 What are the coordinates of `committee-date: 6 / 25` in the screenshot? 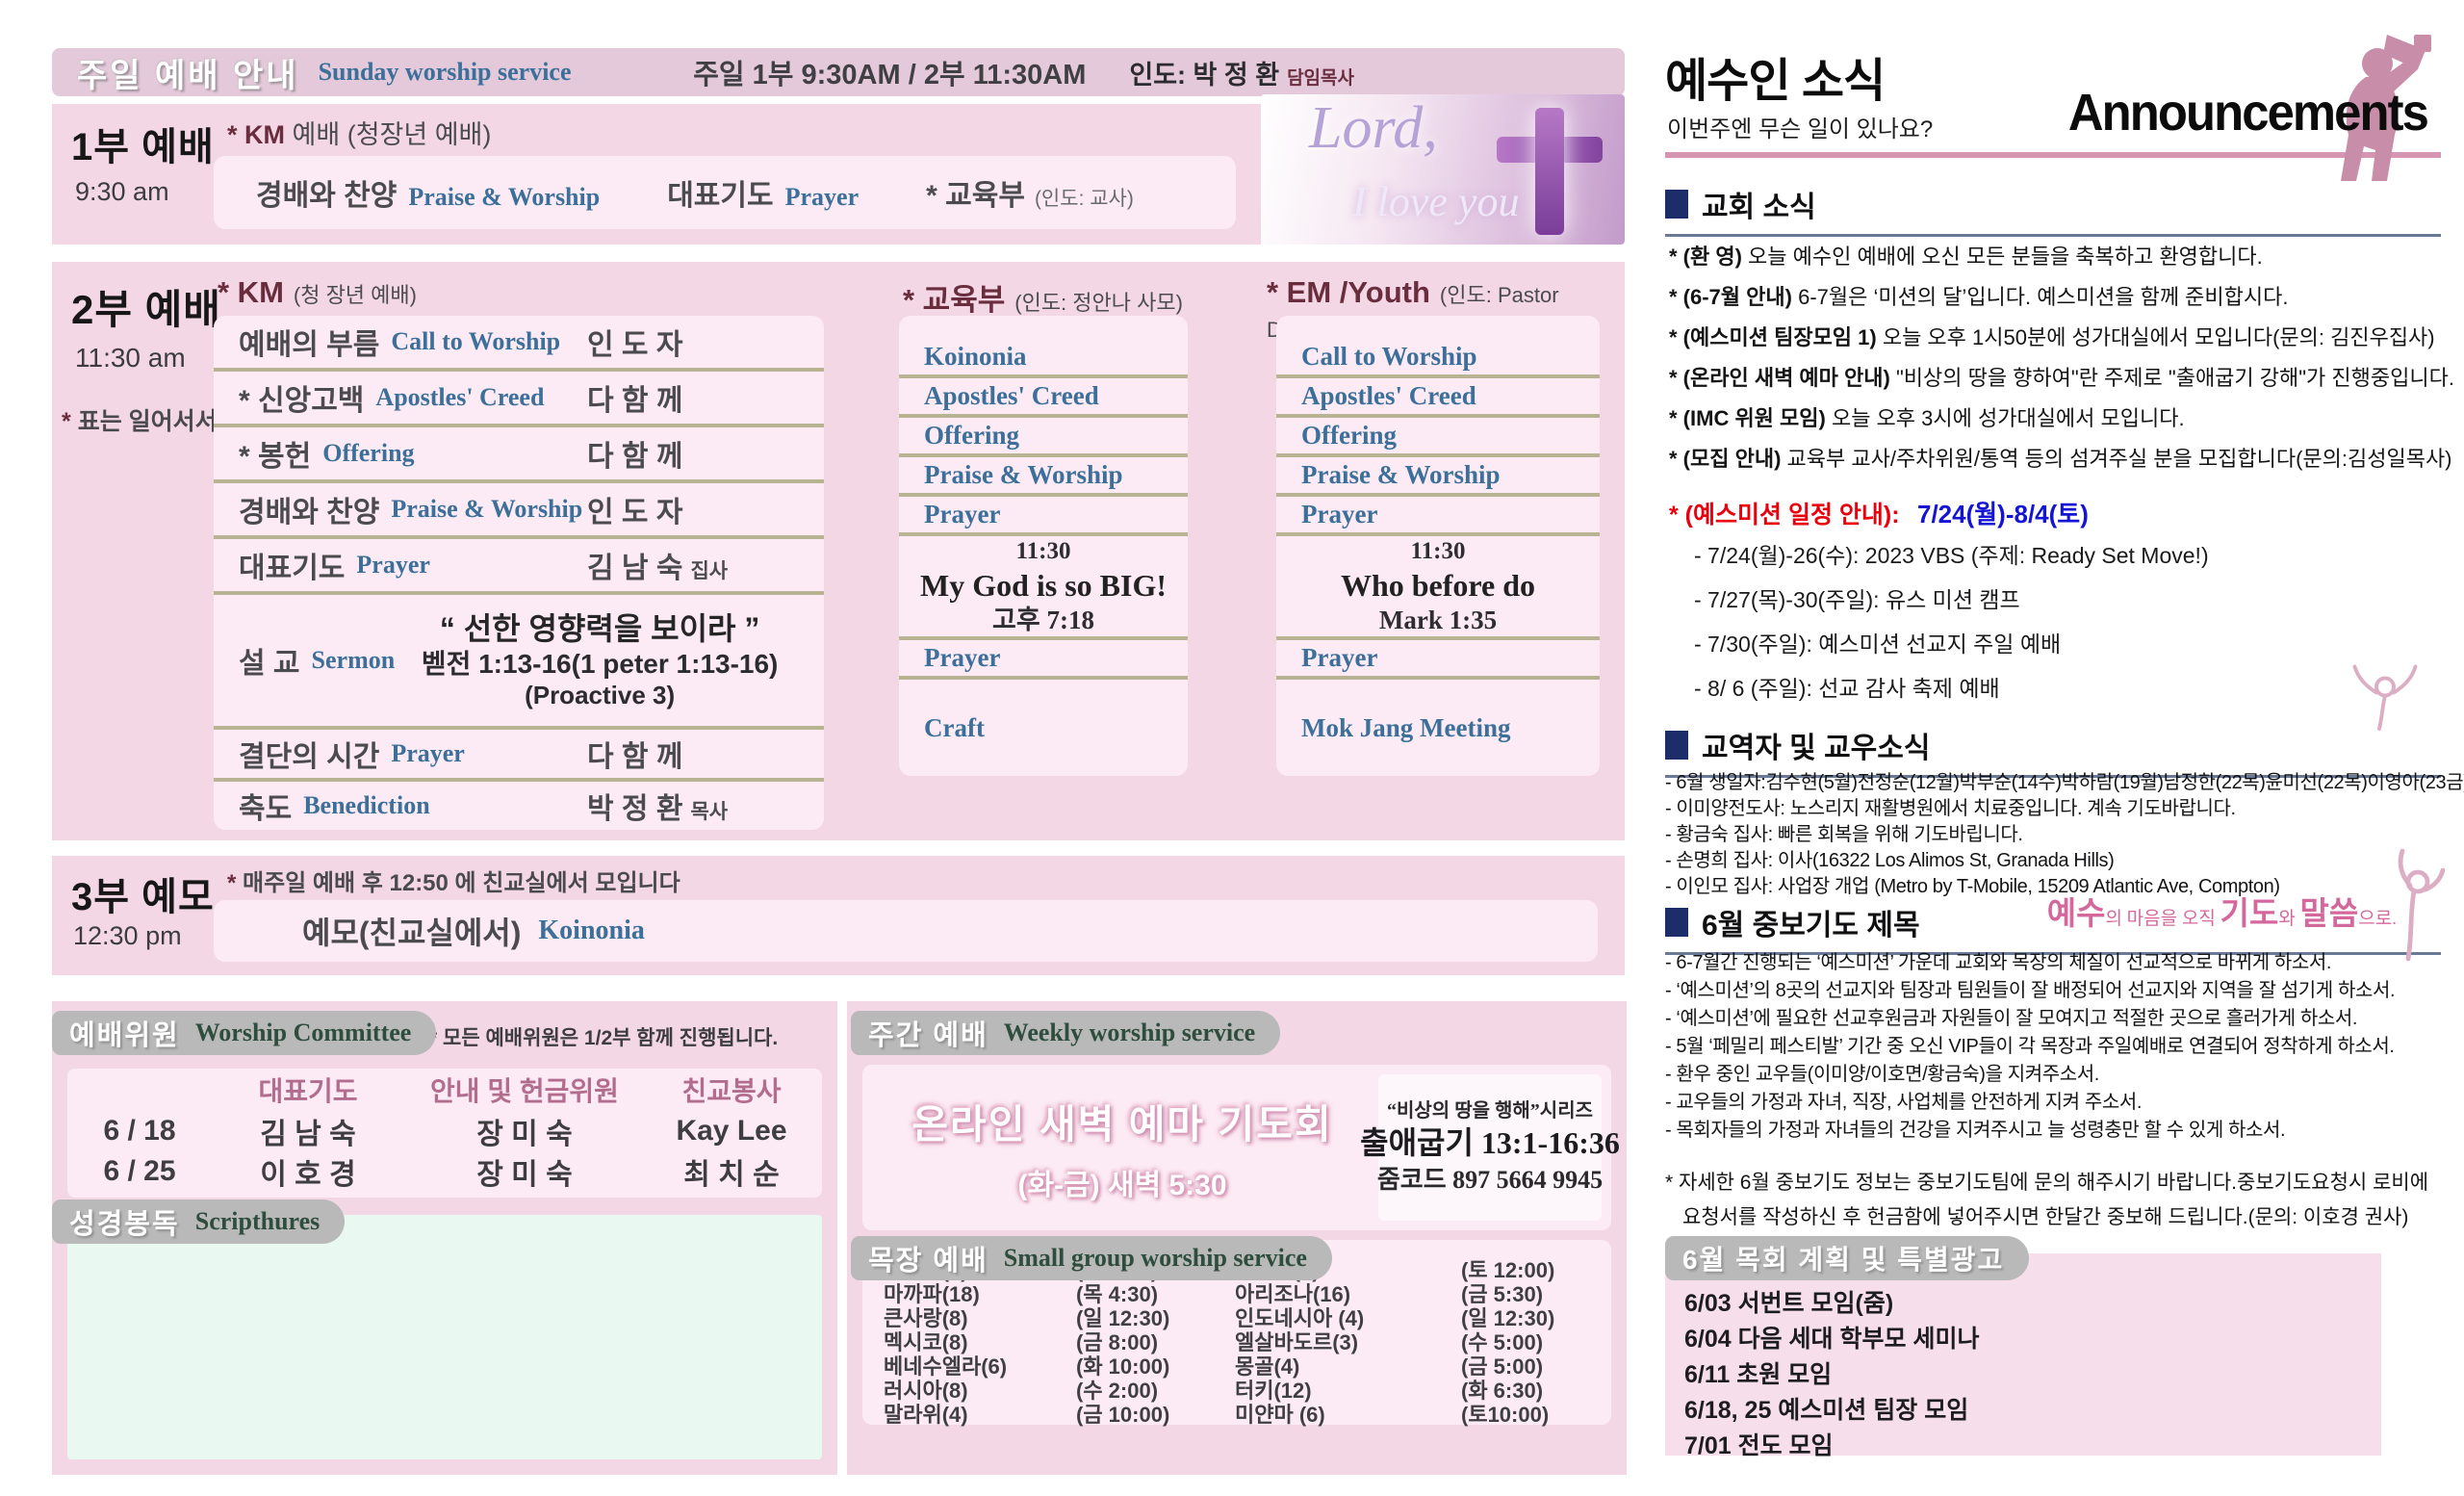 It's located at (139, 1171).